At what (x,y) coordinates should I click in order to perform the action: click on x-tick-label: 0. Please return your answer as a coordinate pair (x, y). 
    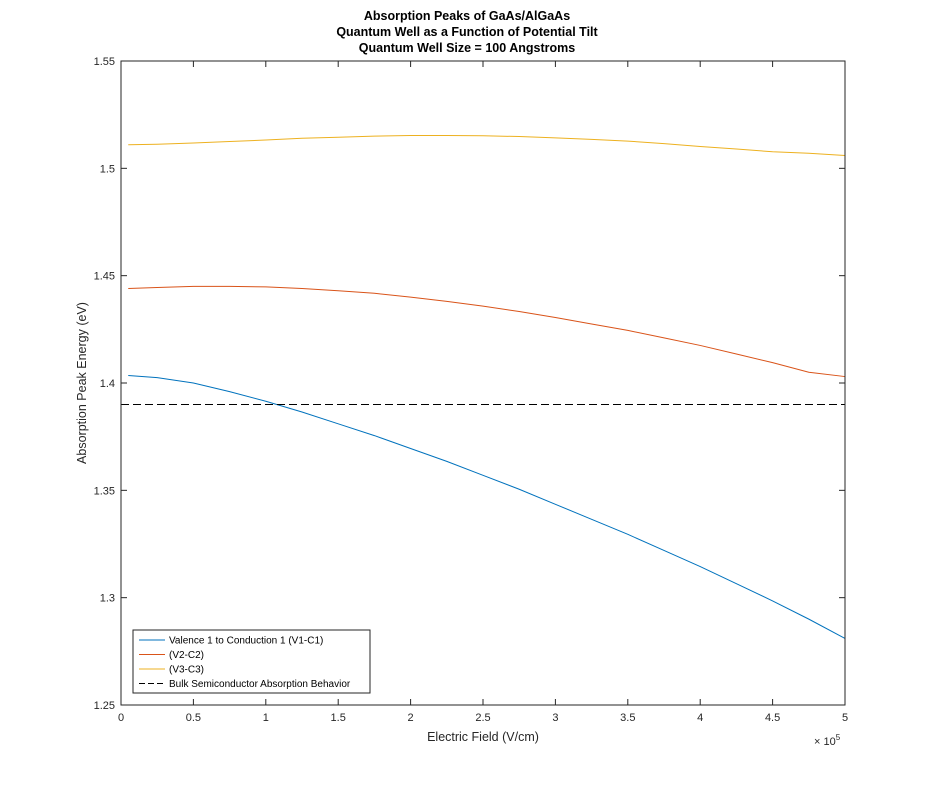
    Looking at the image, I should click on (121, 718).